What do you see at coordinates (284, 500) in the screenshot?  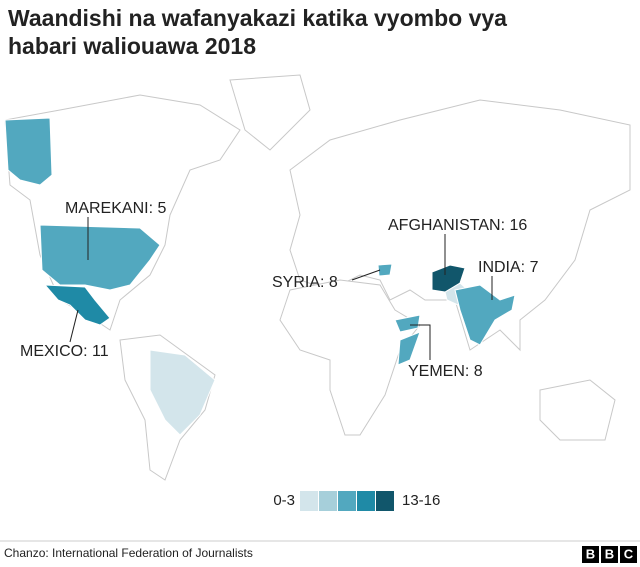 I see `legend-low: 0-3` at bounding box center [284, 500].